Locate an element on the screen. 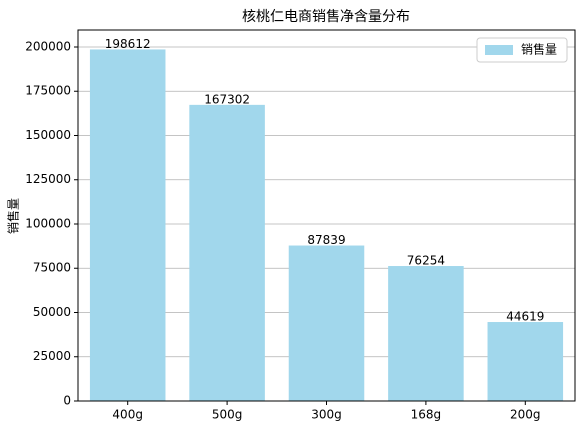 The width and height of the screenshot is (585, 433). x-tick-label: 400g is located at coordinates (127, 415).